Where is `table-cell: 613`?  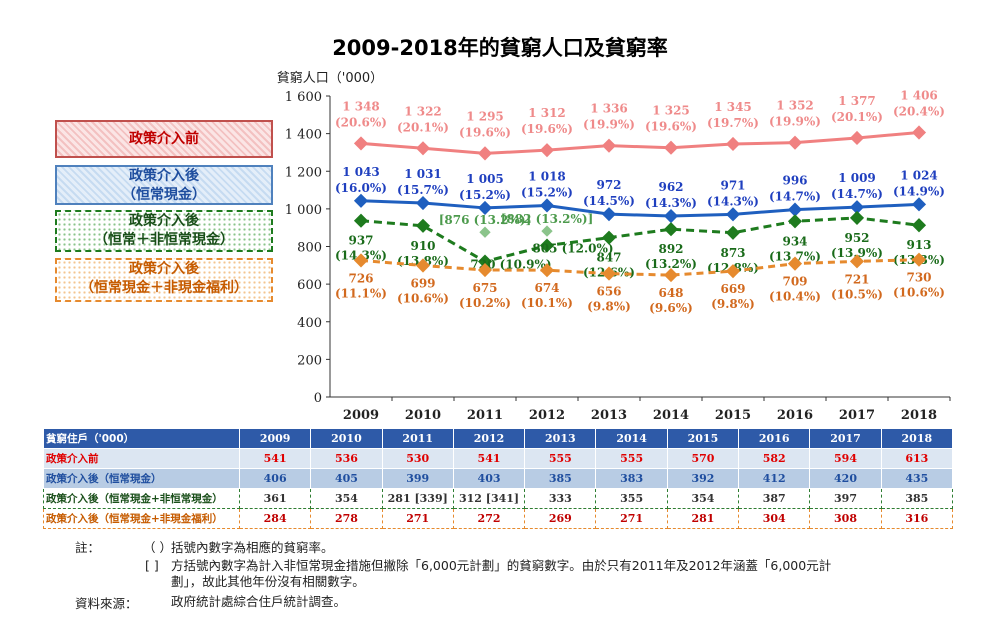
table-cell: 613 is located at coordinates (917, 458).